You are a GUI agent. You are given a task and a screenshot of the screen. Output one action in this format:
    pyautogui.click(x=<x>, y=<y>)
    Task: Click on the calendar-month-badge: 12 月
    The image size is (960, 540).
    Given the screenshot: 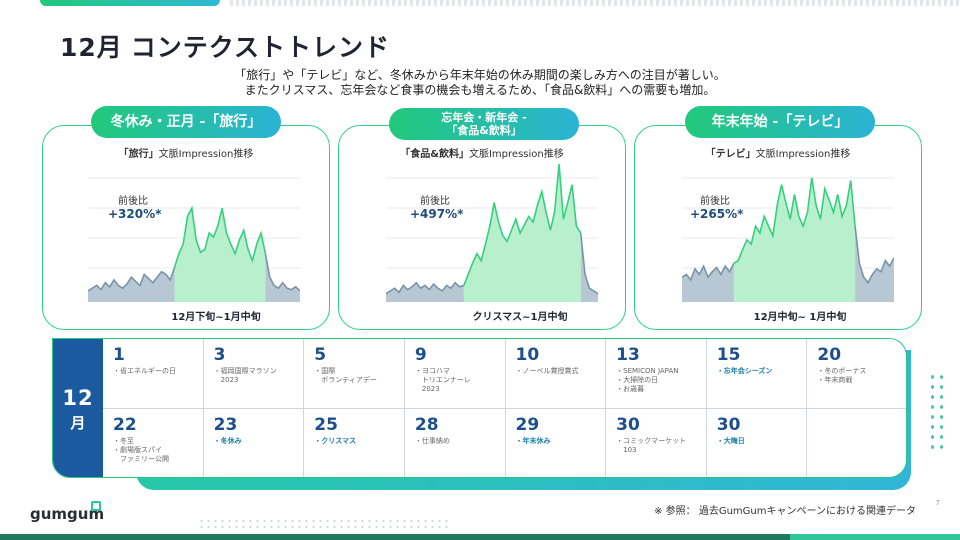 What is the action you would take?
    pyautogui.click(x=78, y=408)
    